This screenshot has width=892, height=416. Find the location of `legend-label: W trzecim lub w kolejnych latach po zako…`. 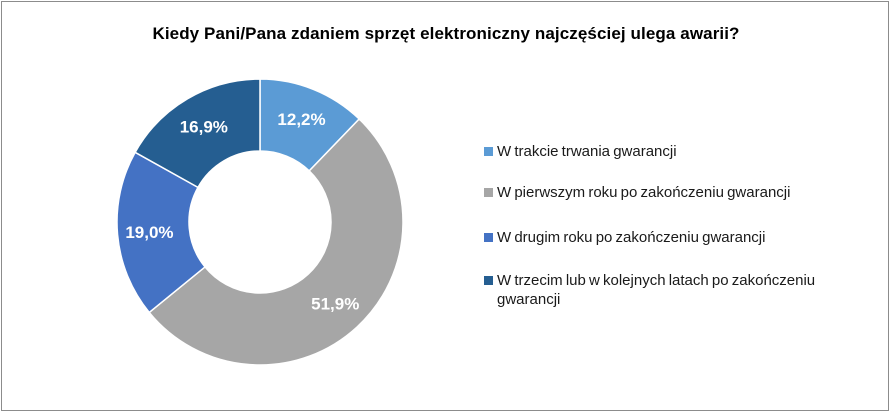

legend-label: W trzecim lub w kolejnych latach po zako… is located at coordinates (656, 290).